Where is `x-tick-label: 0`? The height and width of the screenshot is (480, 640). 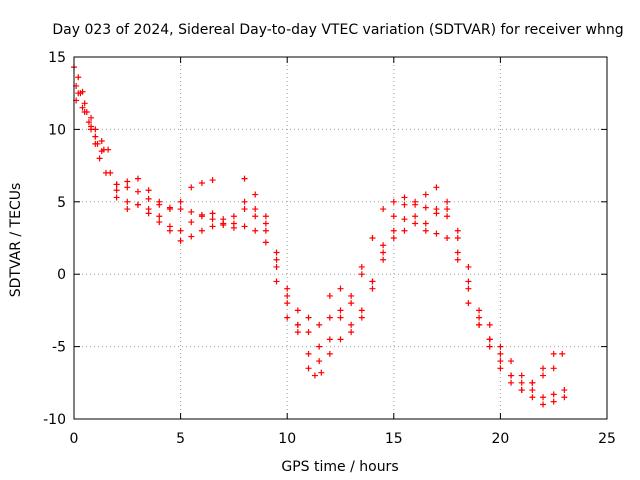
x-tick-label: 0 is located at coordinates (74, 439).